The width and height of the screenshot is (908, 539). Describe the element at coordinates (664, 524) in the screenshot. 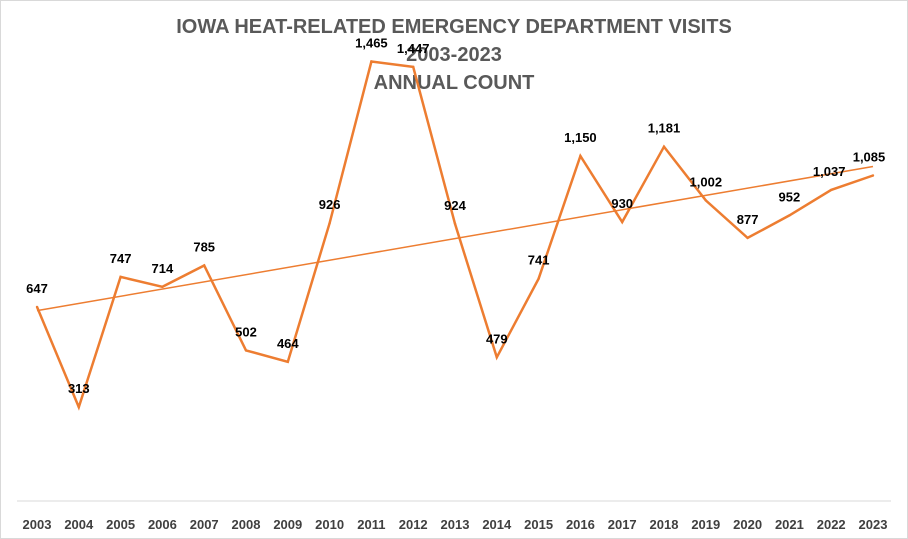

I see `x-tick-label-2018: 2018` at that location.